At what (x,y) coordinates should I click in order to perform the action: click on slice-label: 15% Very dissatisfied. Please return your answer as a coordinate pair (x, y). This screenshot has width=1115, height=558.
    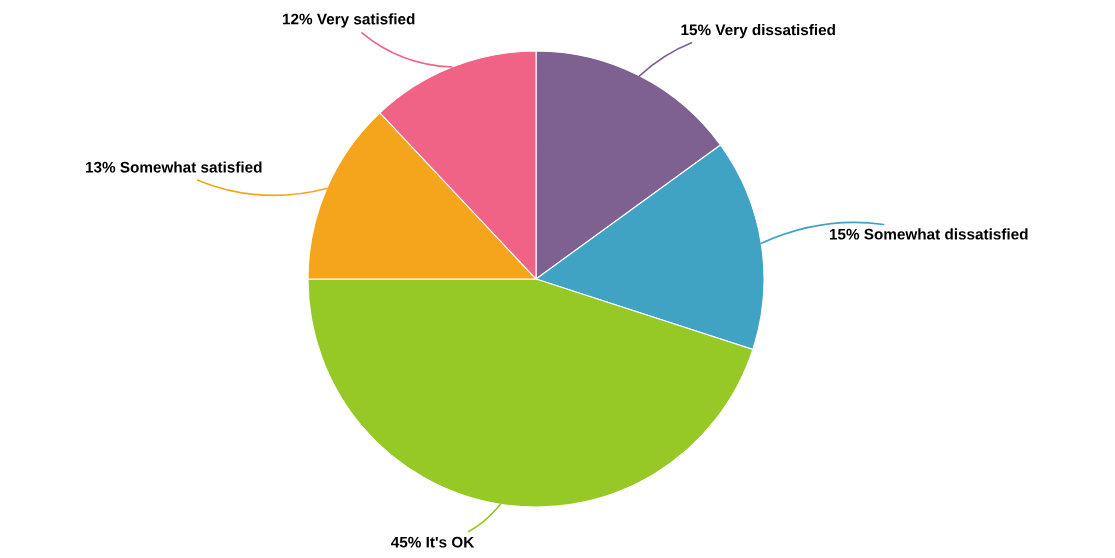
    Looking at the image, I should click on (758, 31).